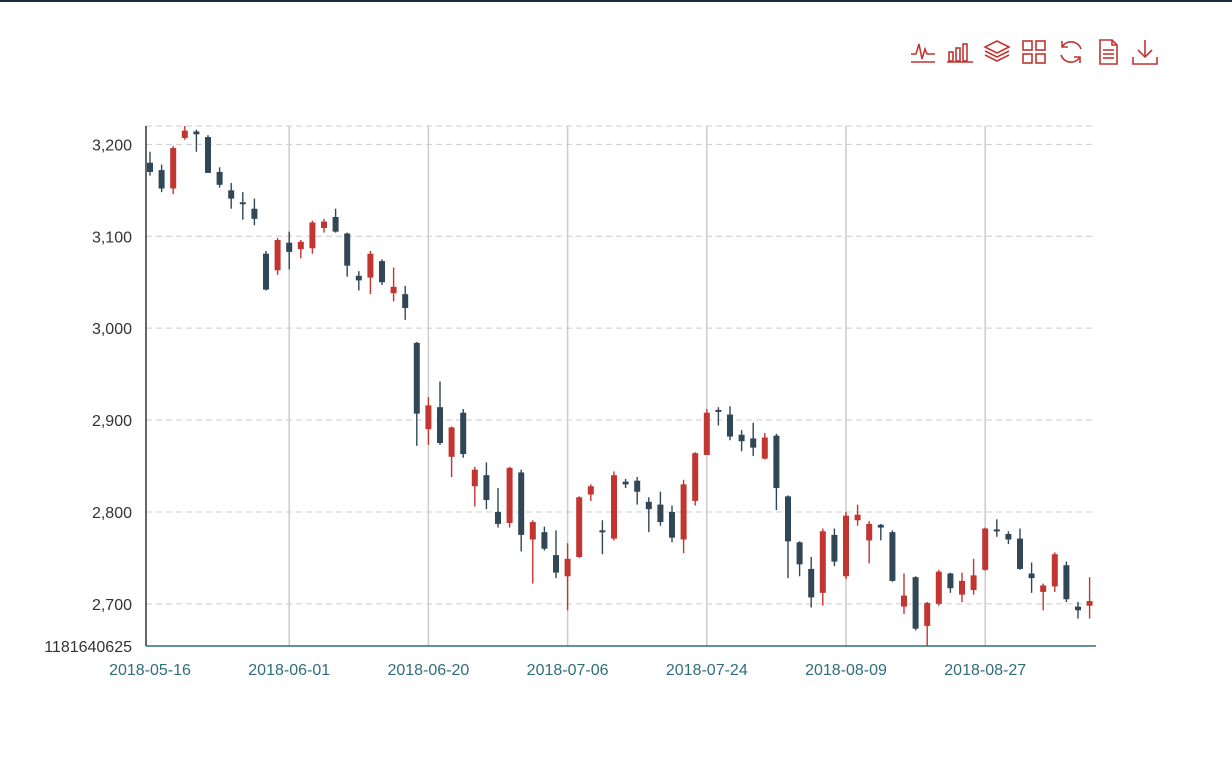  I want to click on y-tick-label: 3,200, so click(112, 145).